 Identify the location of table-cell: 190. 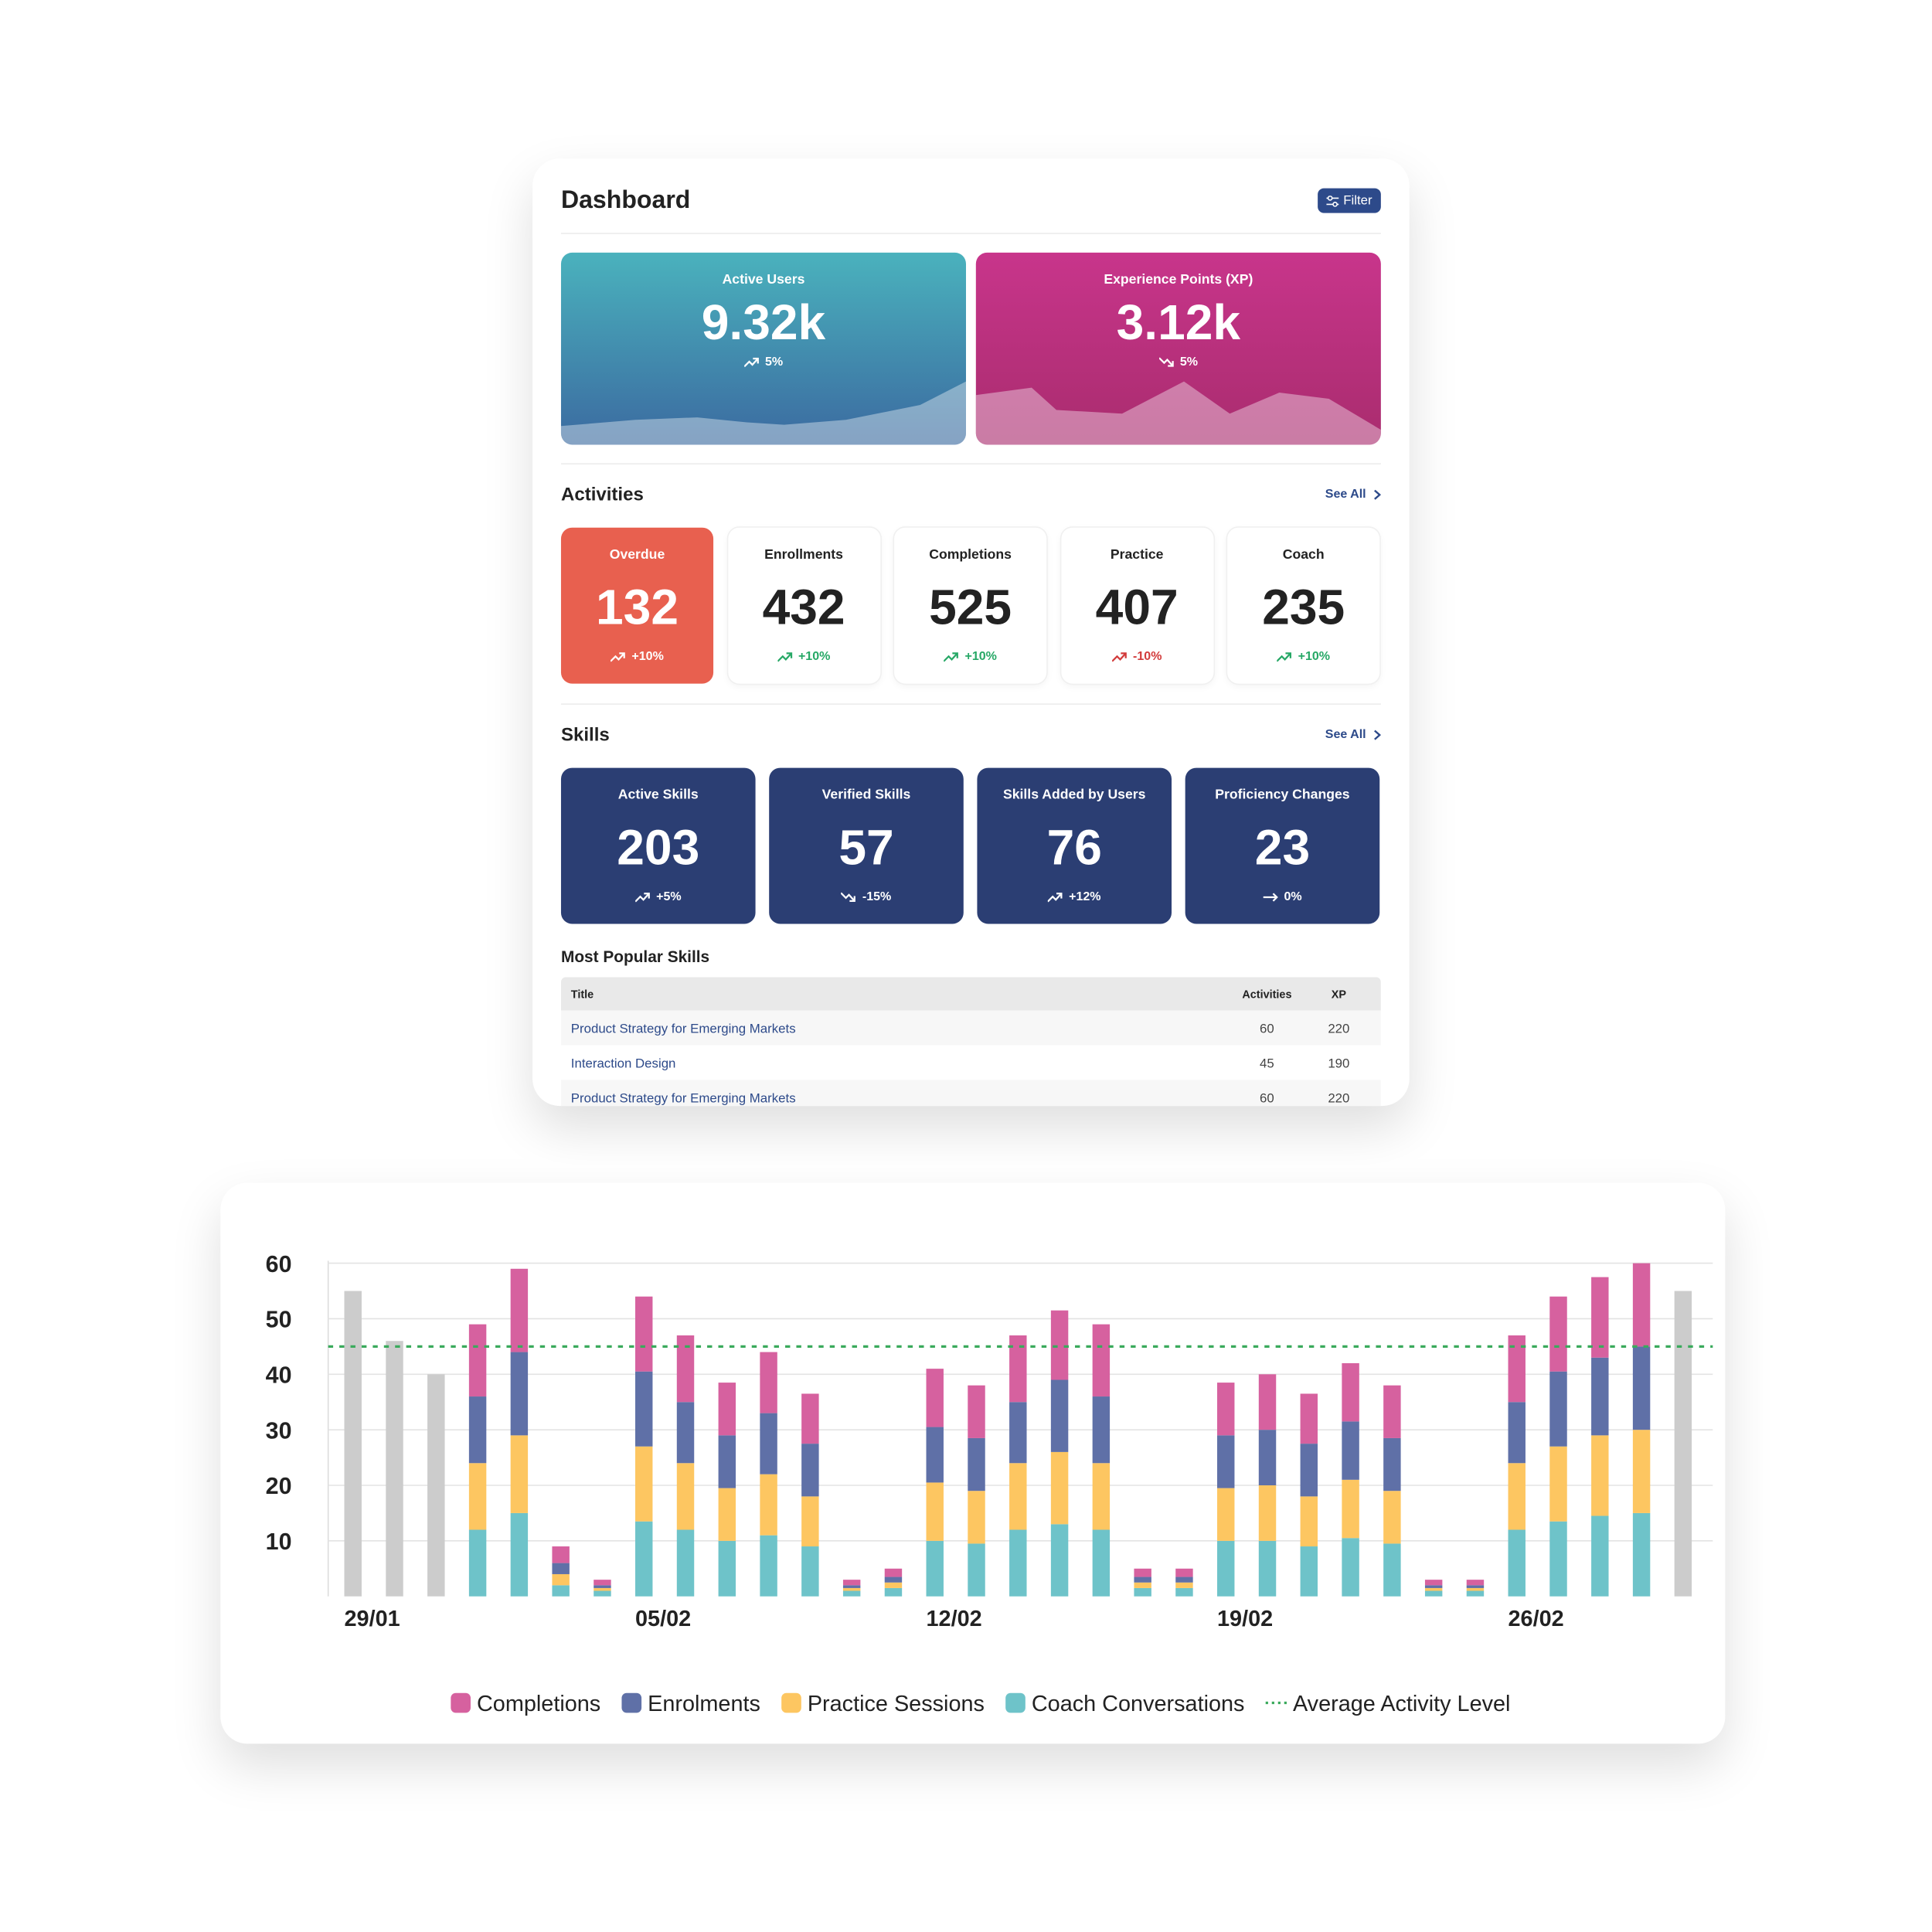
(1339, 1064).